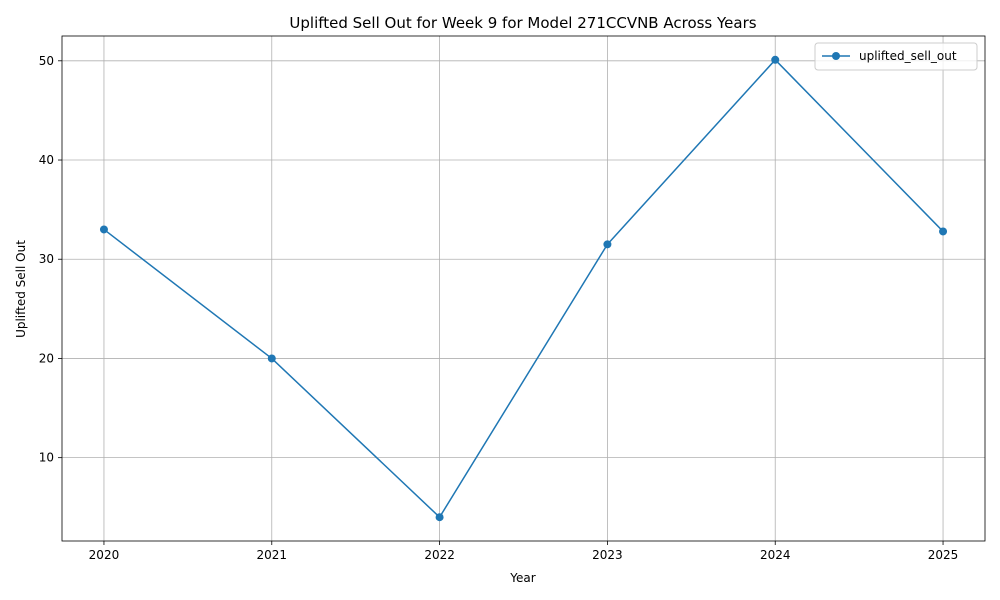 The width and height of the screenshot is (1000, 600). What do you see at coordinates (104, 555) in the screenshot?
I see `x-tick-label: 2020` at bounding box center [104, 555].